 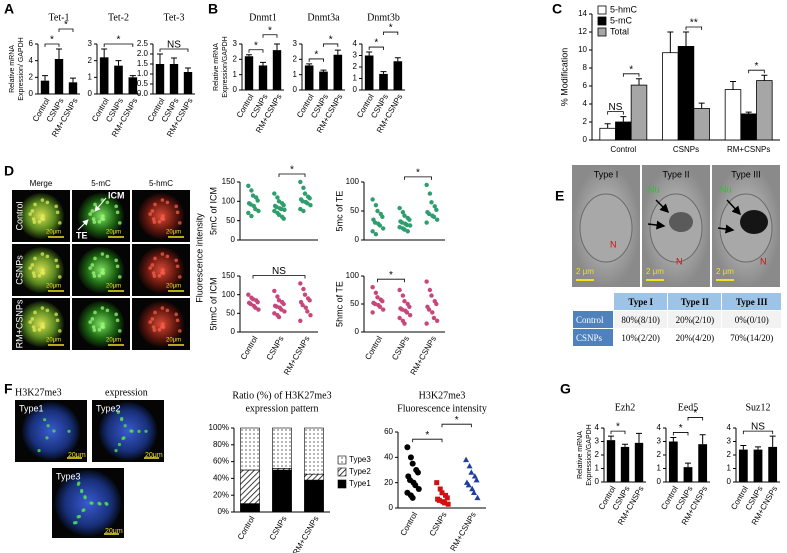 I want to click on y-axis-label: 5hmc of TE, so click(x=339, y=304).